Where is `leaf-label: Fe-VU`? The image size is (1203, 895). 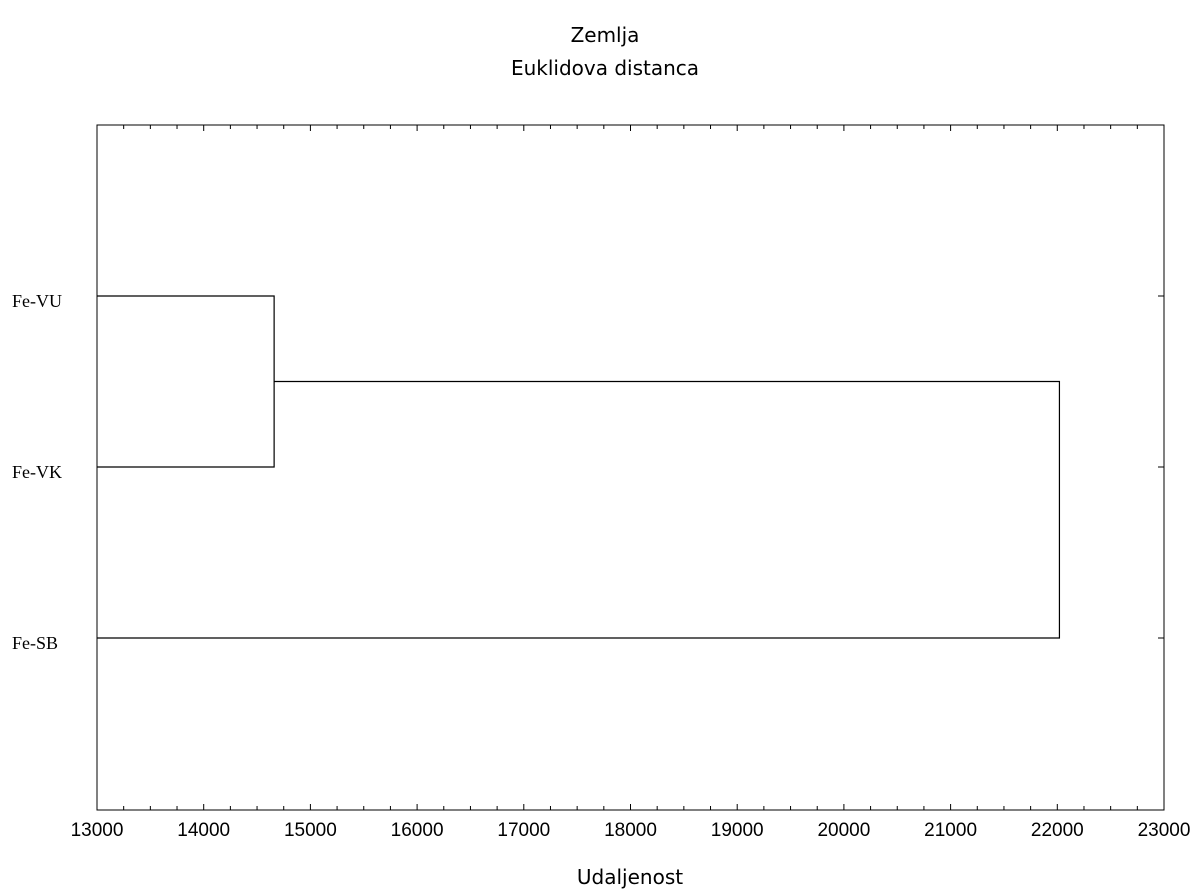 leaf-label: Fe-VU is located at coordinates (37, 301).